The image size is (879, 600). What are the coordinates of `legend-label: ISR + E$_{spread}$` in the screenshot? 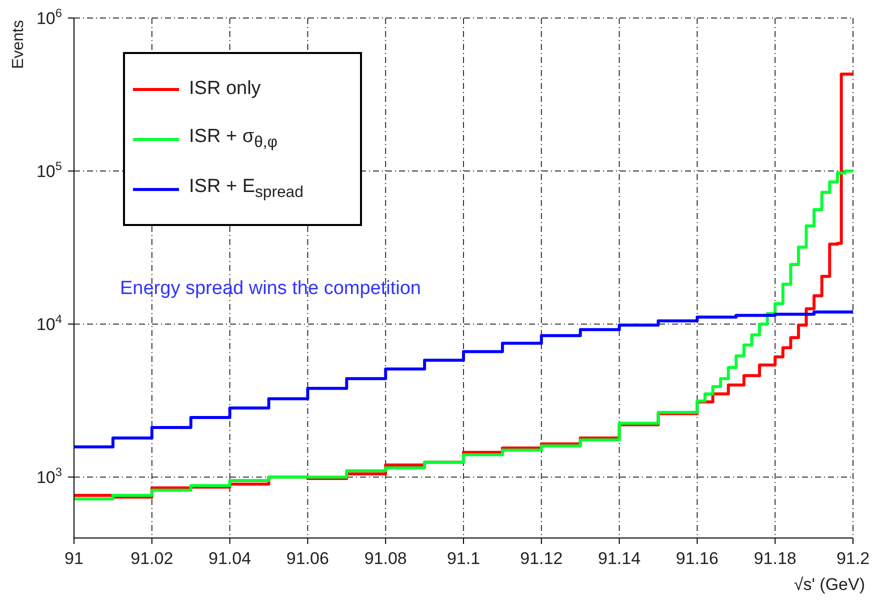 It's located at (246, 189).